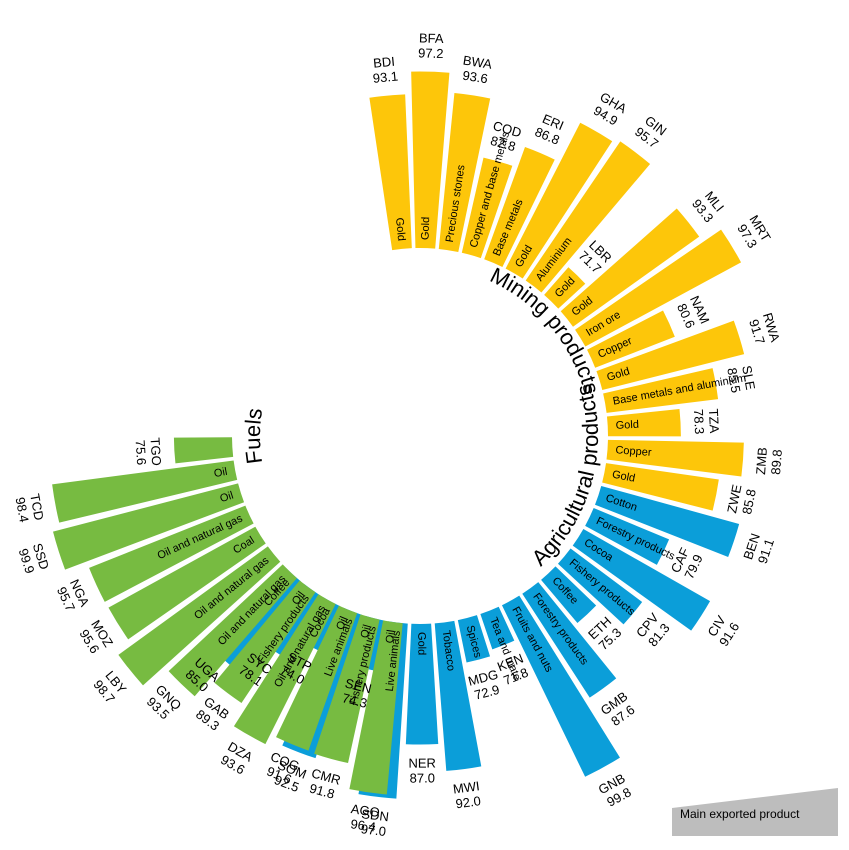  I want to click on product-label-ssd: Oil, so click(227, 498).